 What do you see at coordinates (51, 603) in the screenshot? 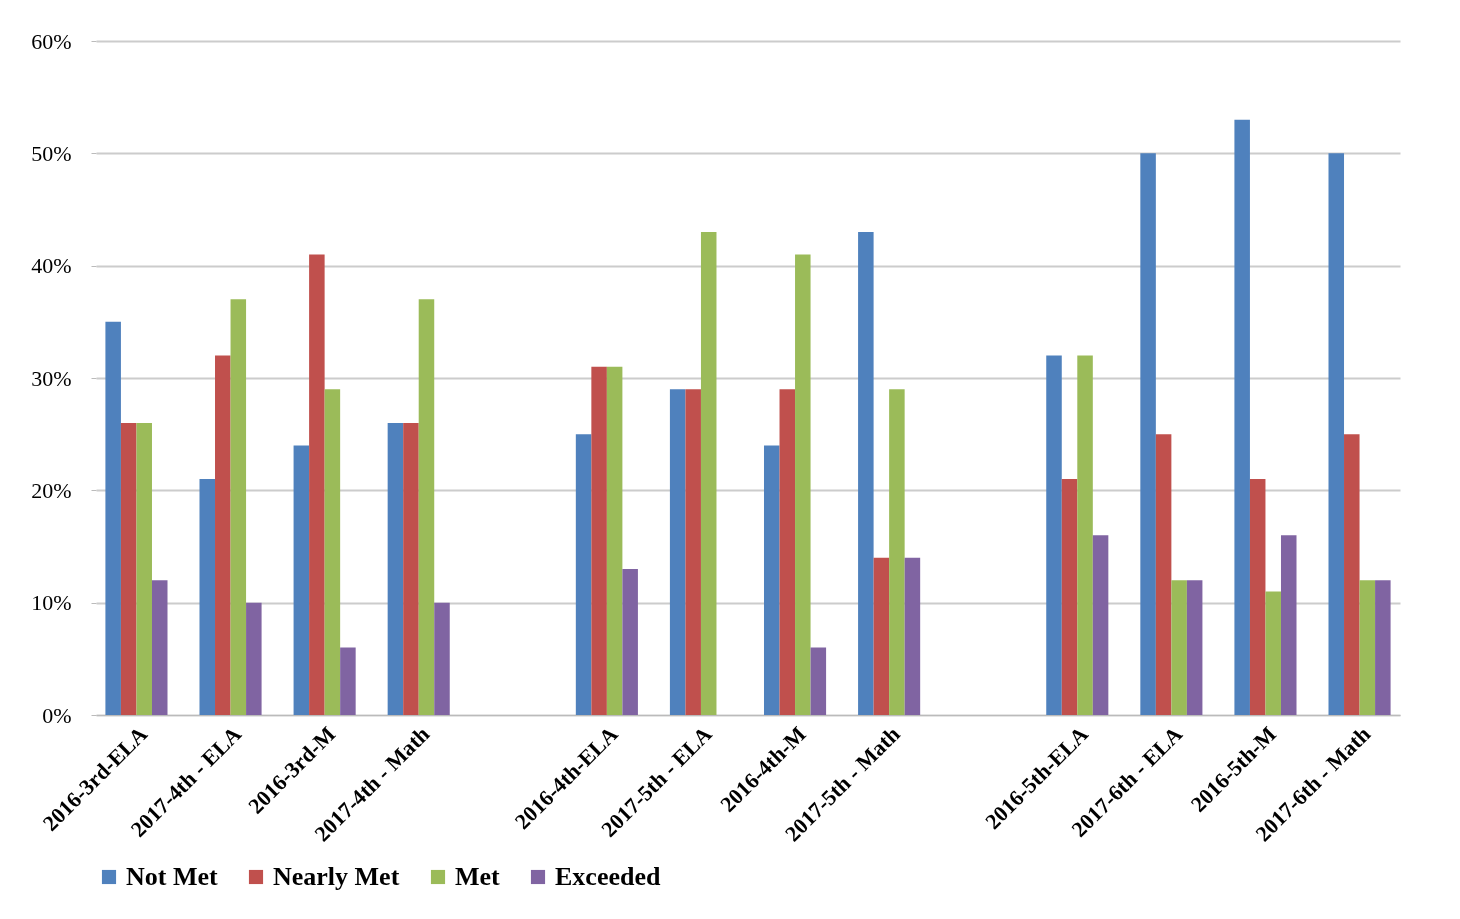
I see `y-tick-label: 10%` at bounding box center [51, 603].